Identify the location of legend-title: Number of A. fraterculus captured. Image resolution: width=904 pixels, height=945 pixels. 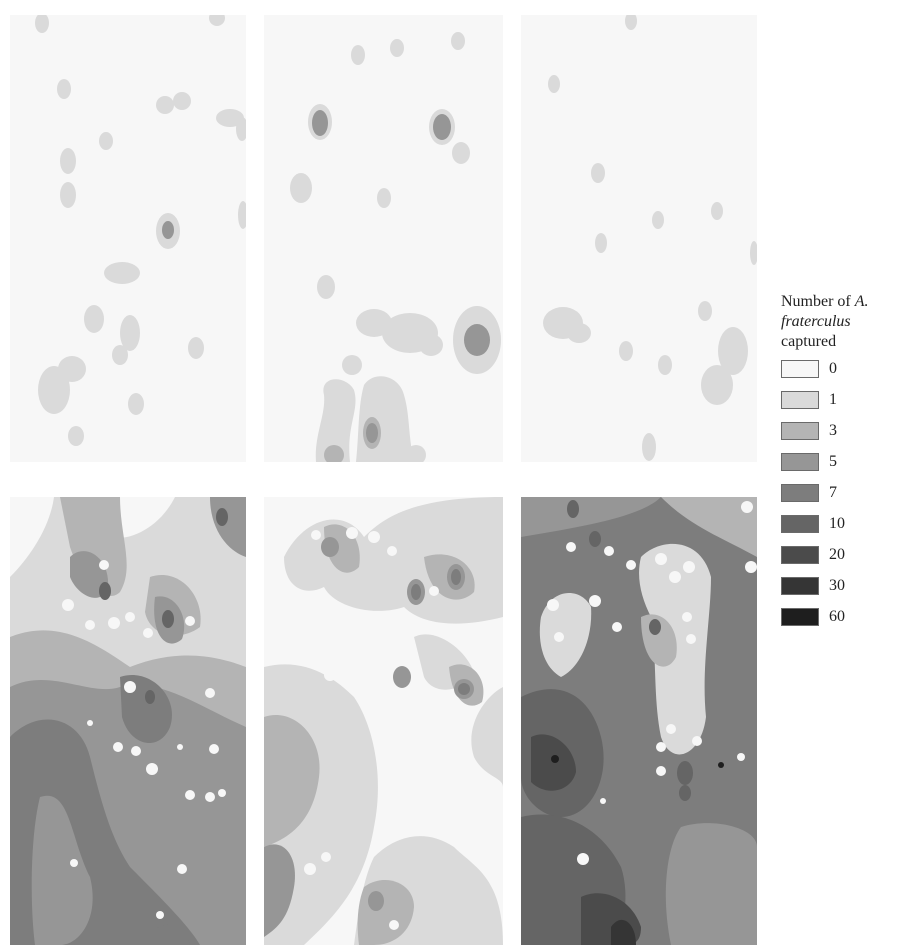
(842, 322).